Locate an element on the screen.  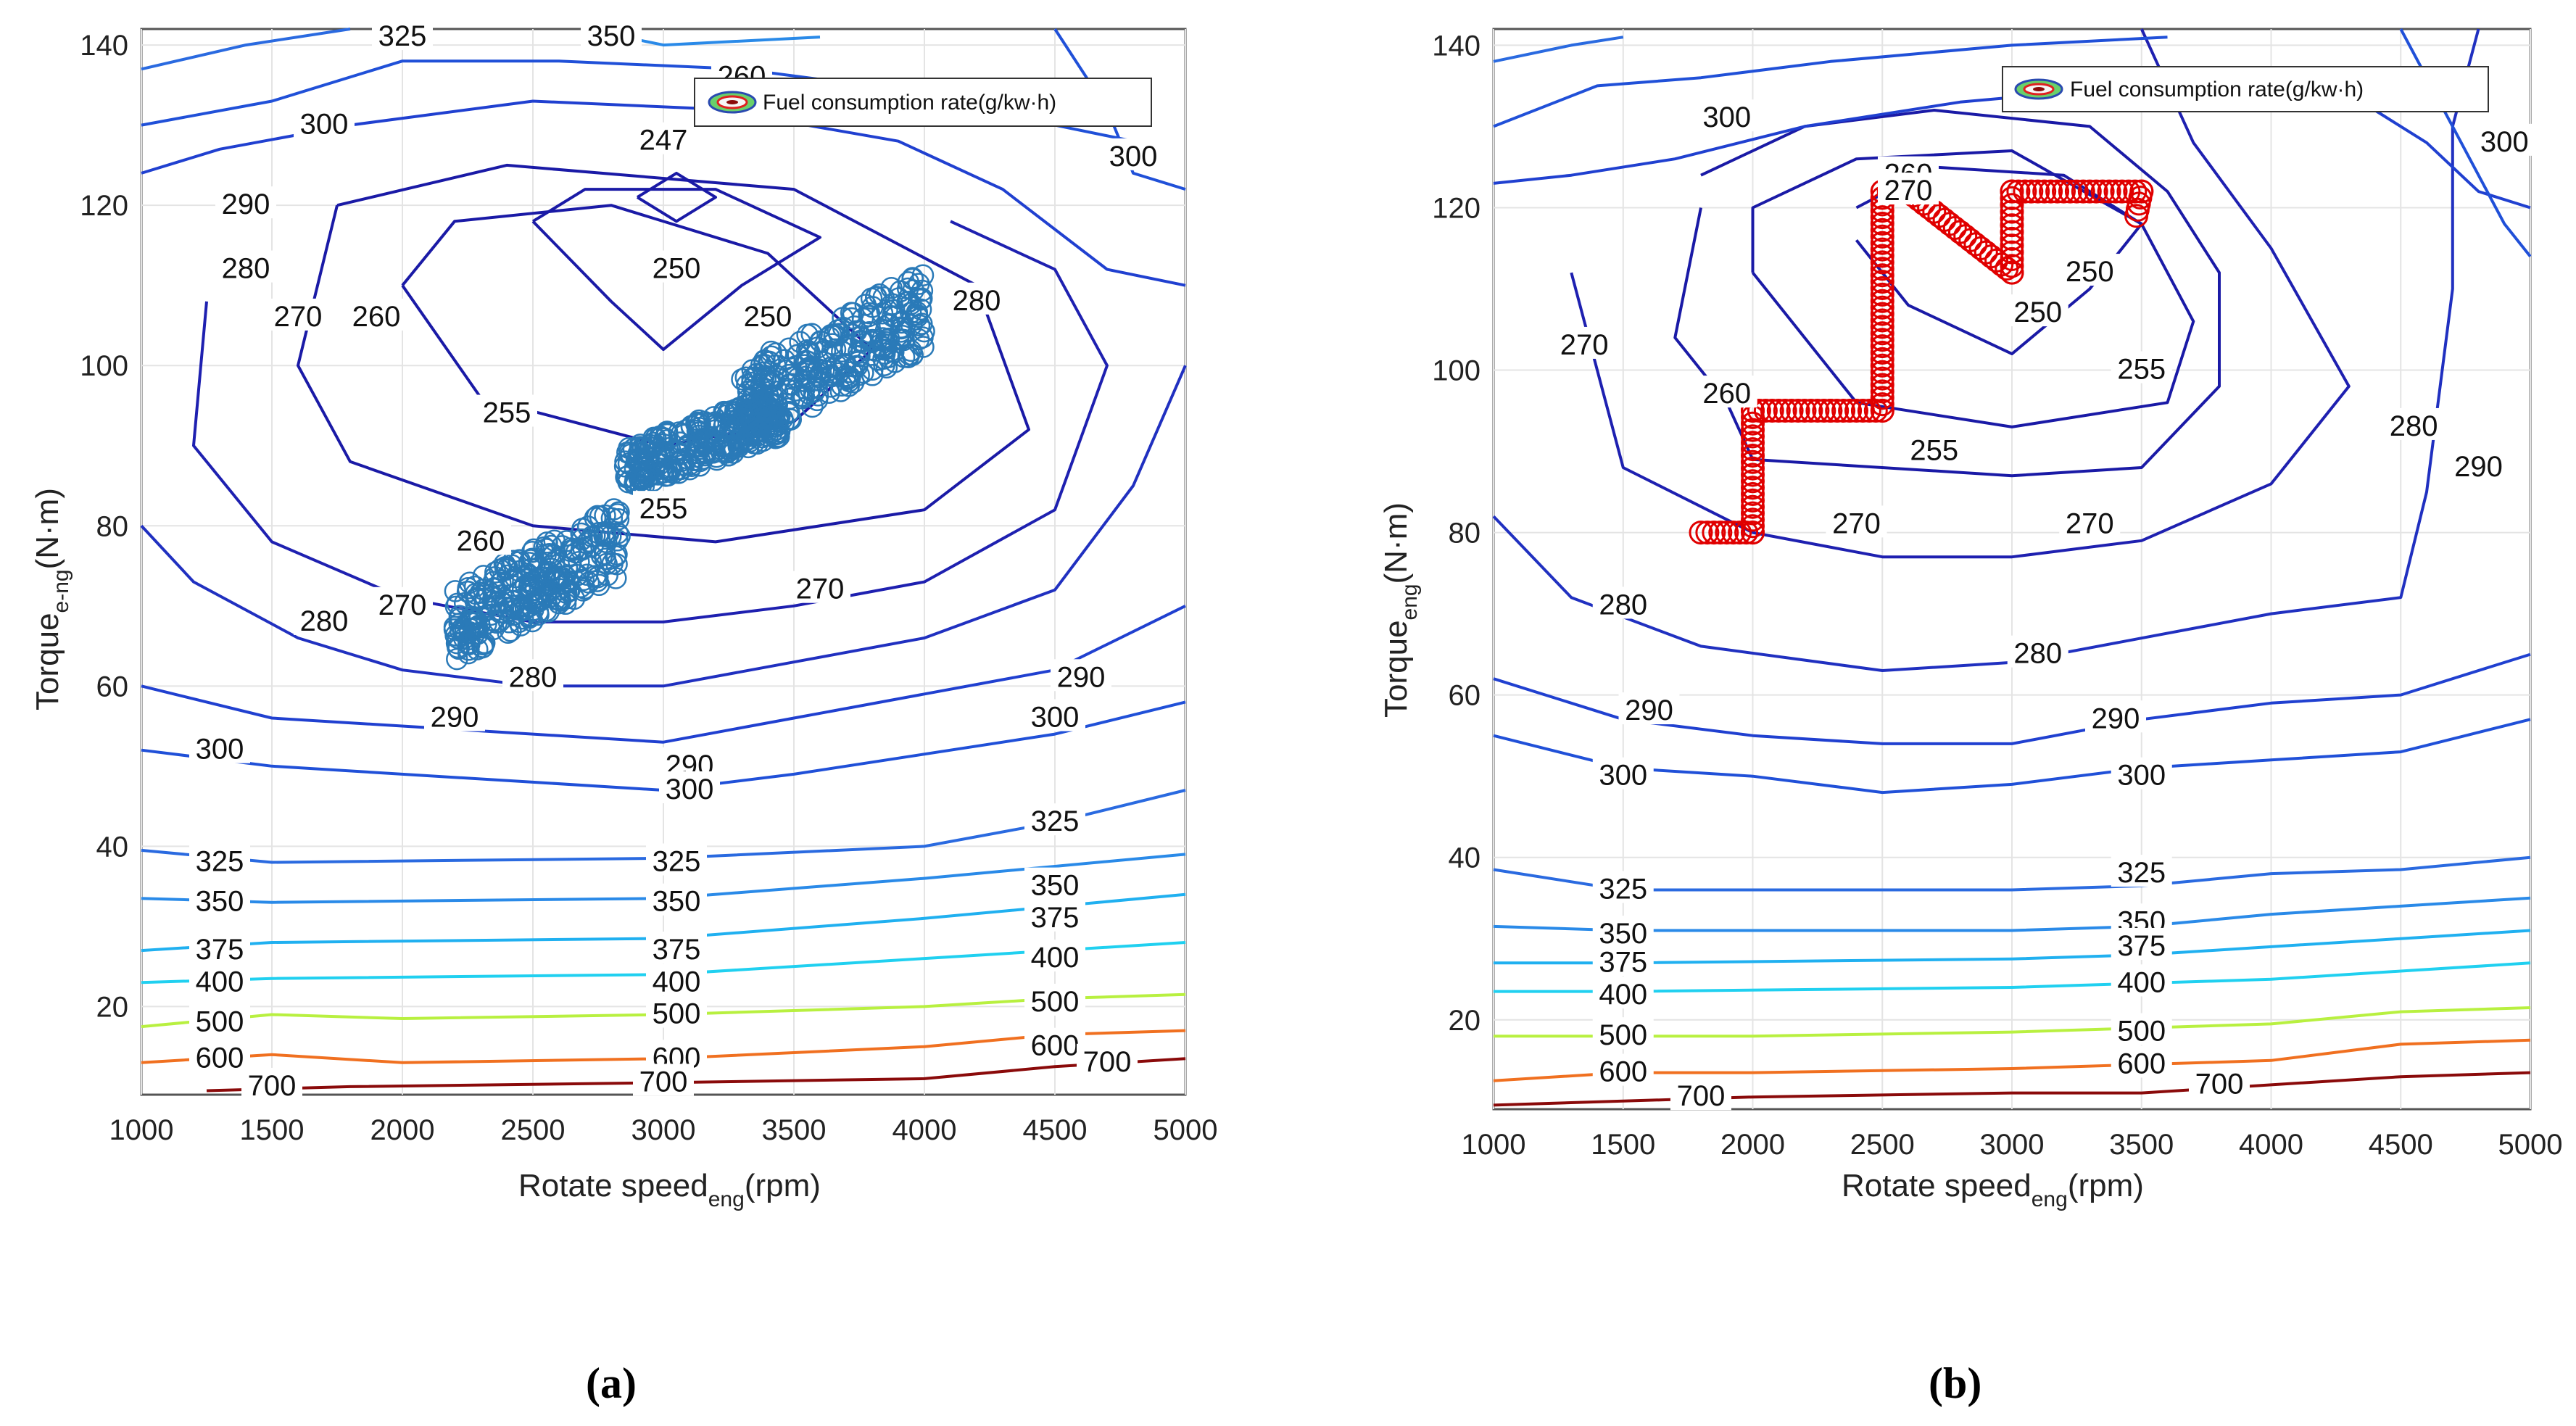
chart-b-legend-box is located at coordinates (2245, 89).